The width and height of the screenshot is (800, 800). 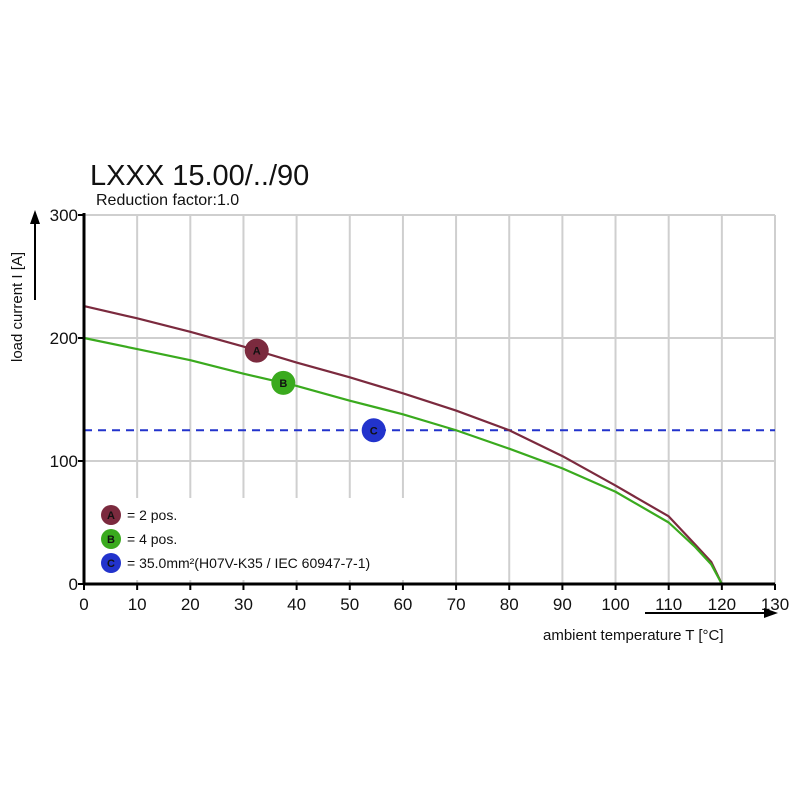 I want to click on x-tick-label: 60, so click(x=402, y=604).